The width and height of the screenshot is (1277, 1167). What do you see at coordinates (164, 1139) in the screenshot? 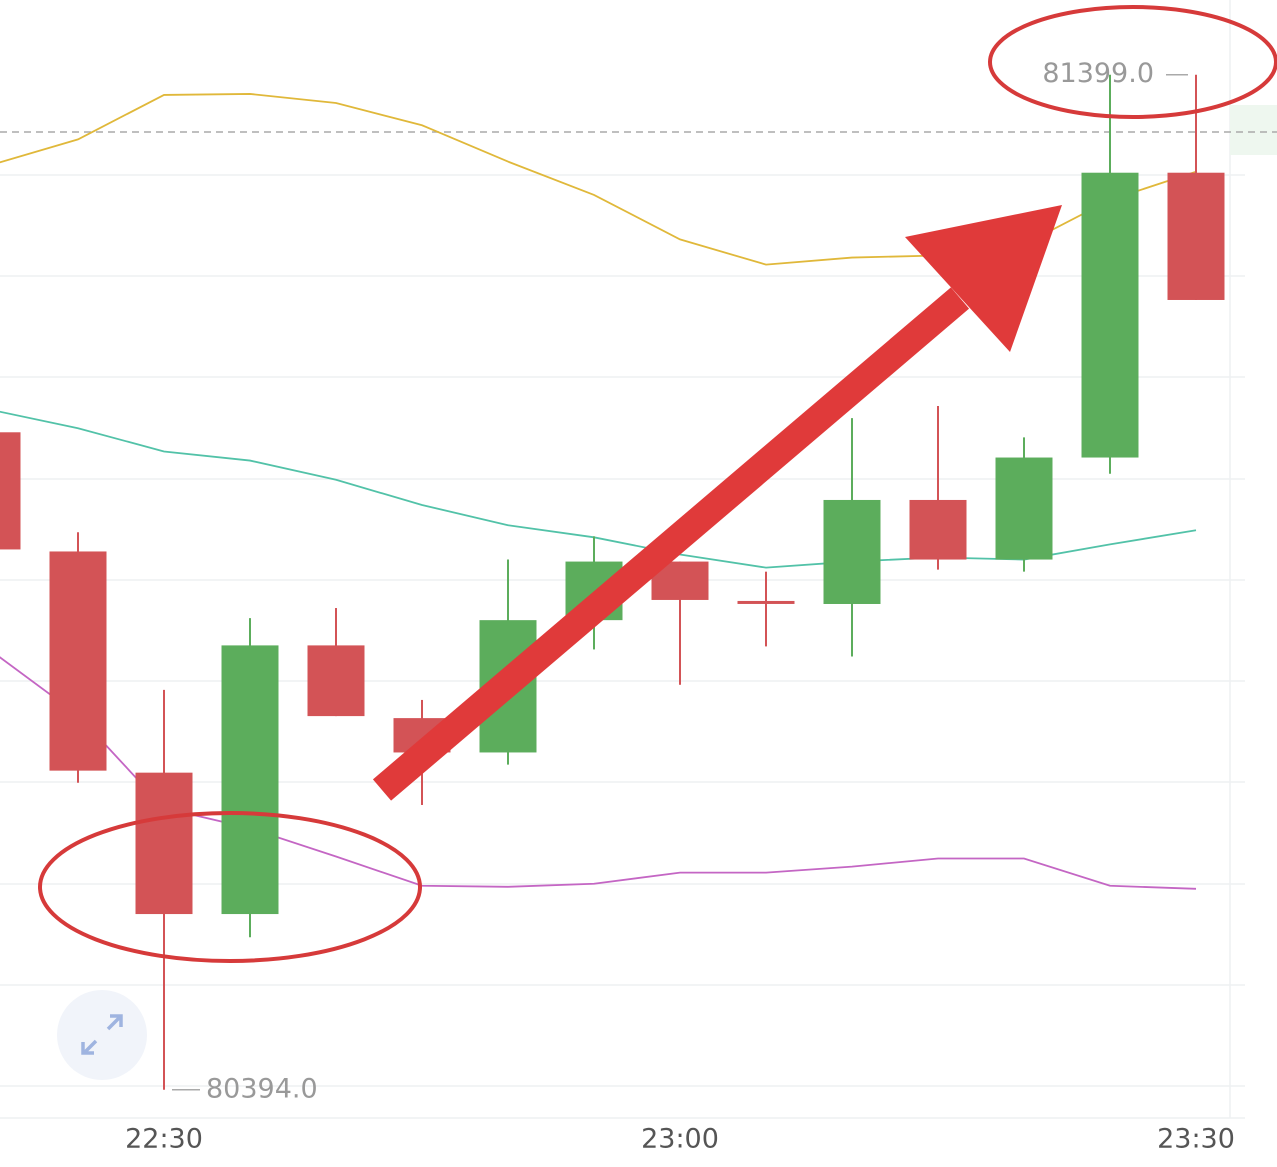
I see `x-tick-label: 22:30` at bounding box center [164, 1139].